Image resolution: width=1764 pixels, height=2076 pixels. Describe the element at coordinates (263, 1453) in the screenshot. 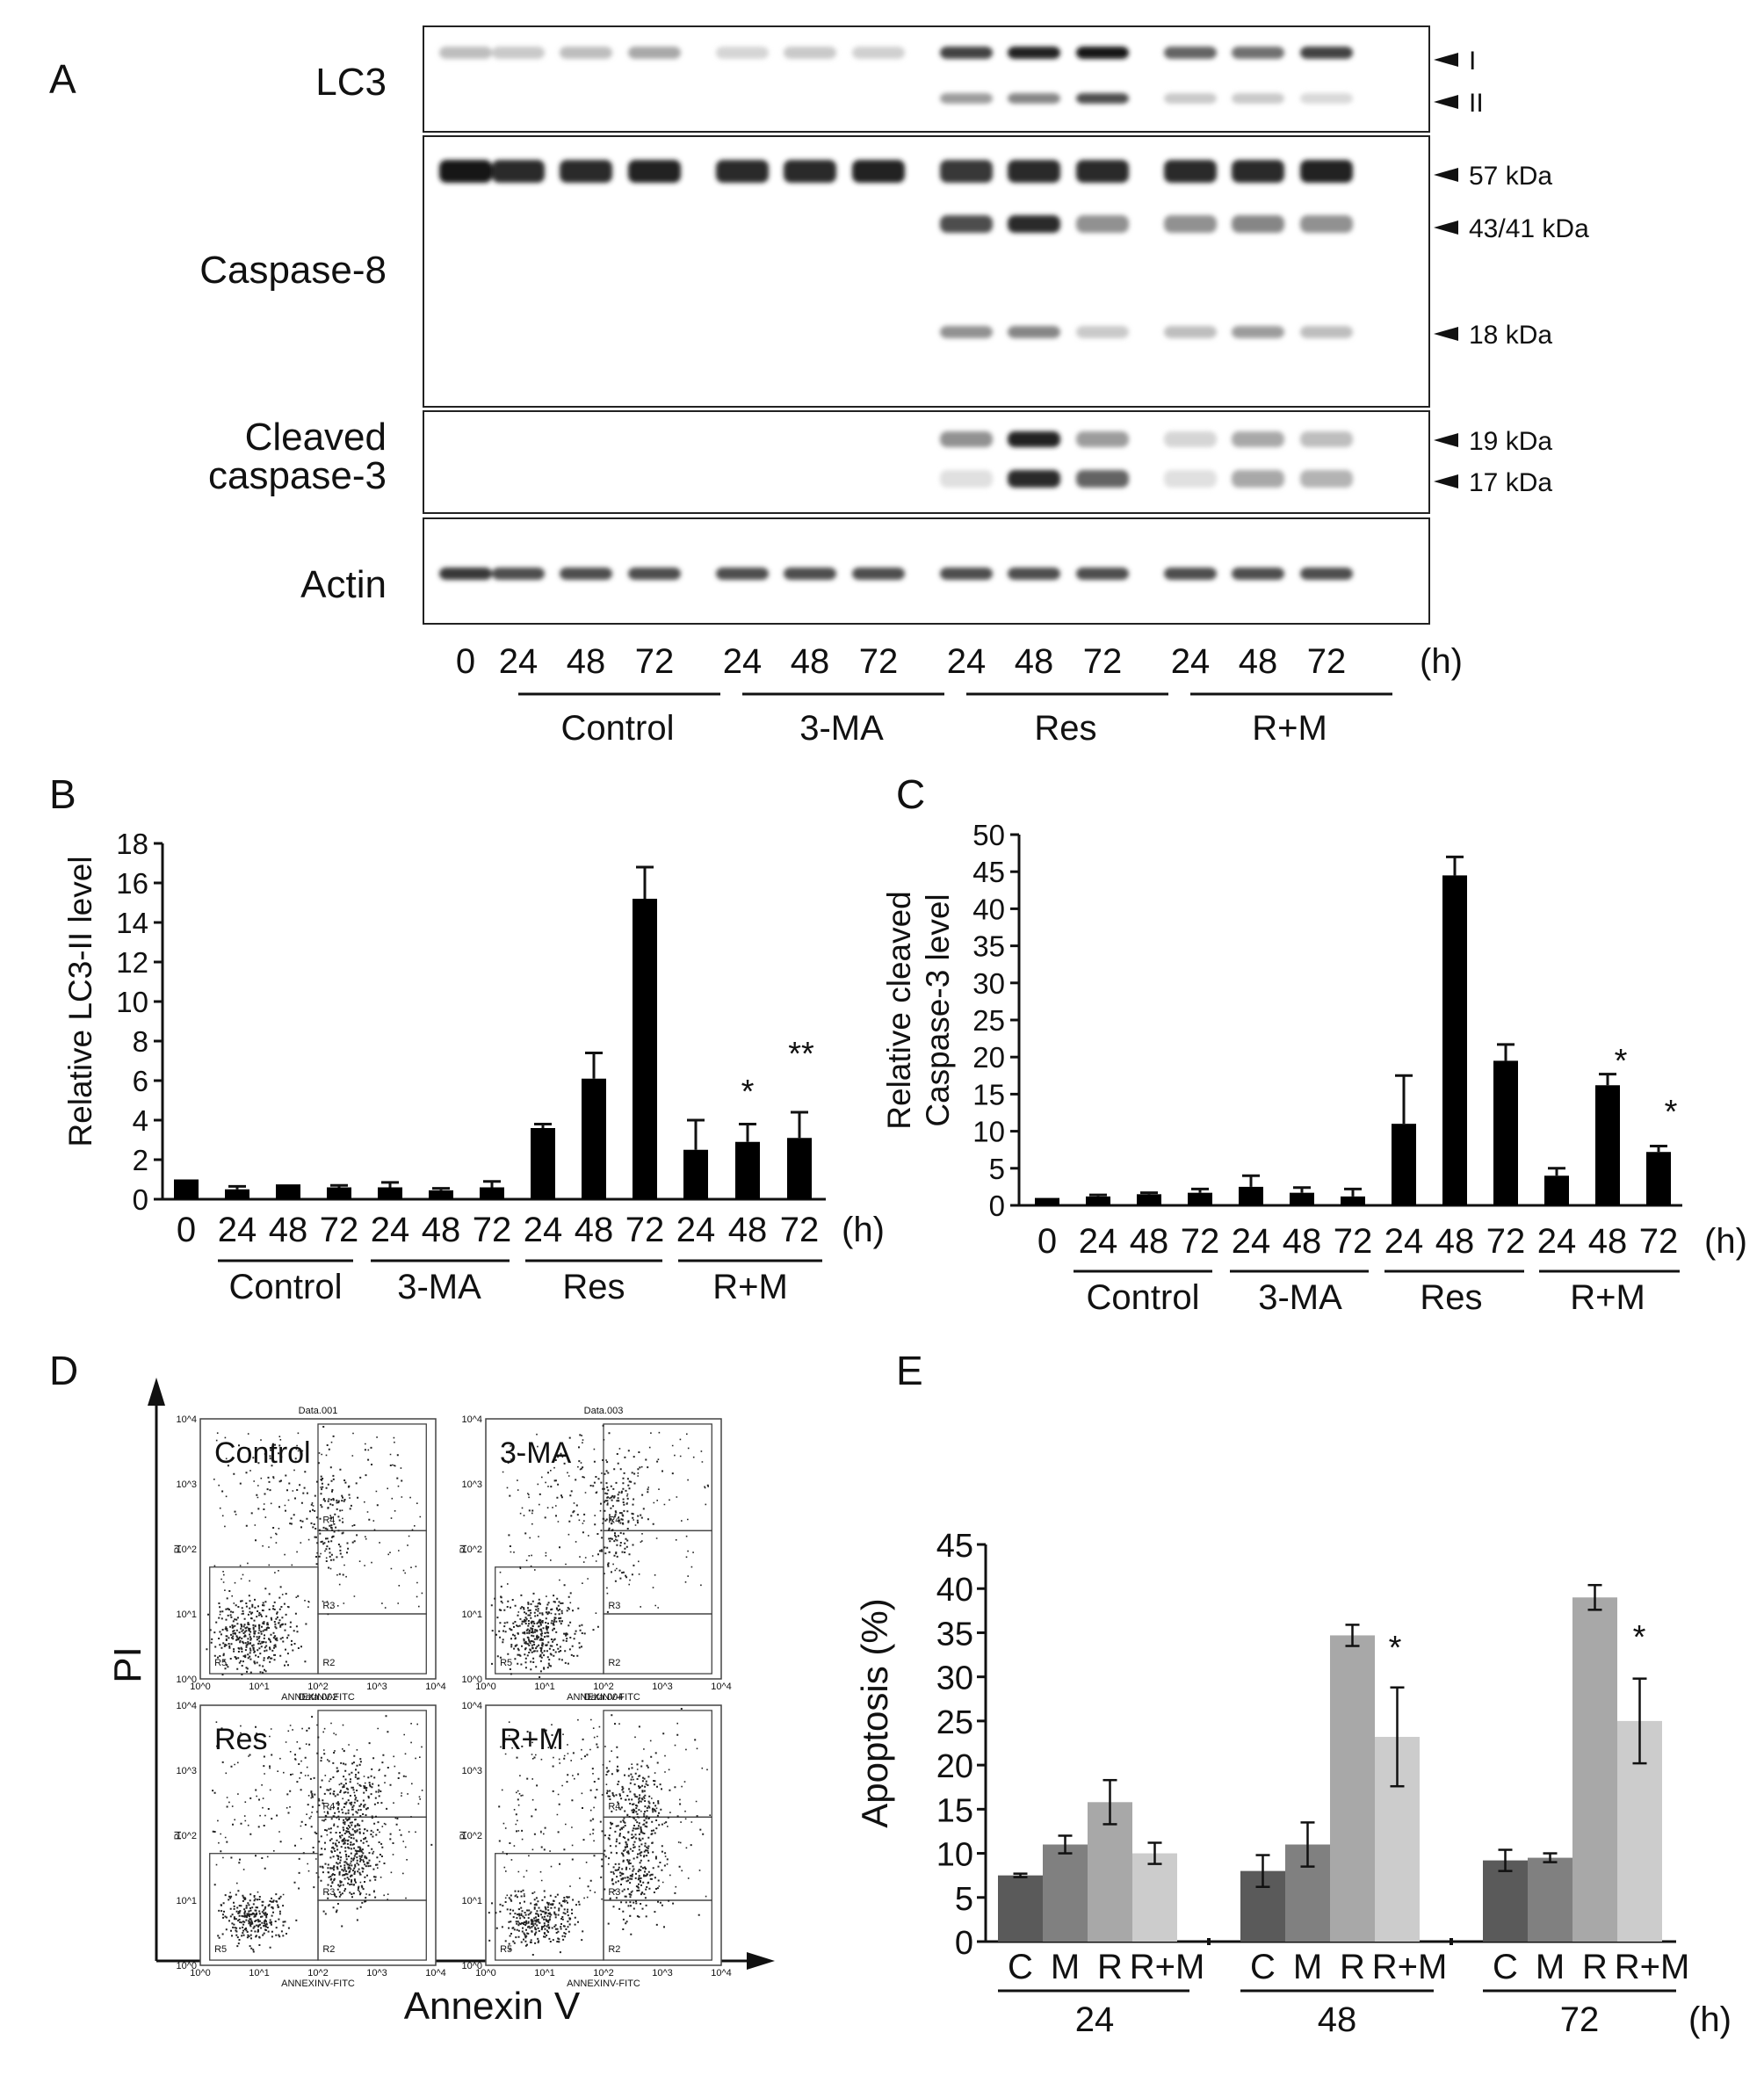

I see `dot-plot-label: Control` at that location.